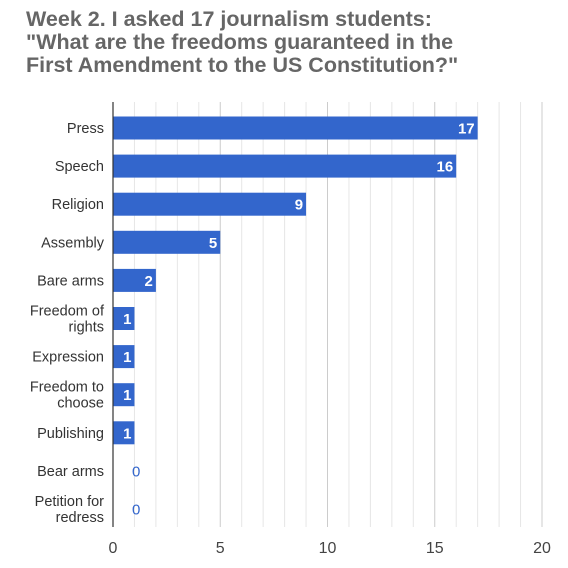  What do you see at coordinates (213, 243) in the screenshot?
I see `data-label: 5` at bounding box center [213, 243].